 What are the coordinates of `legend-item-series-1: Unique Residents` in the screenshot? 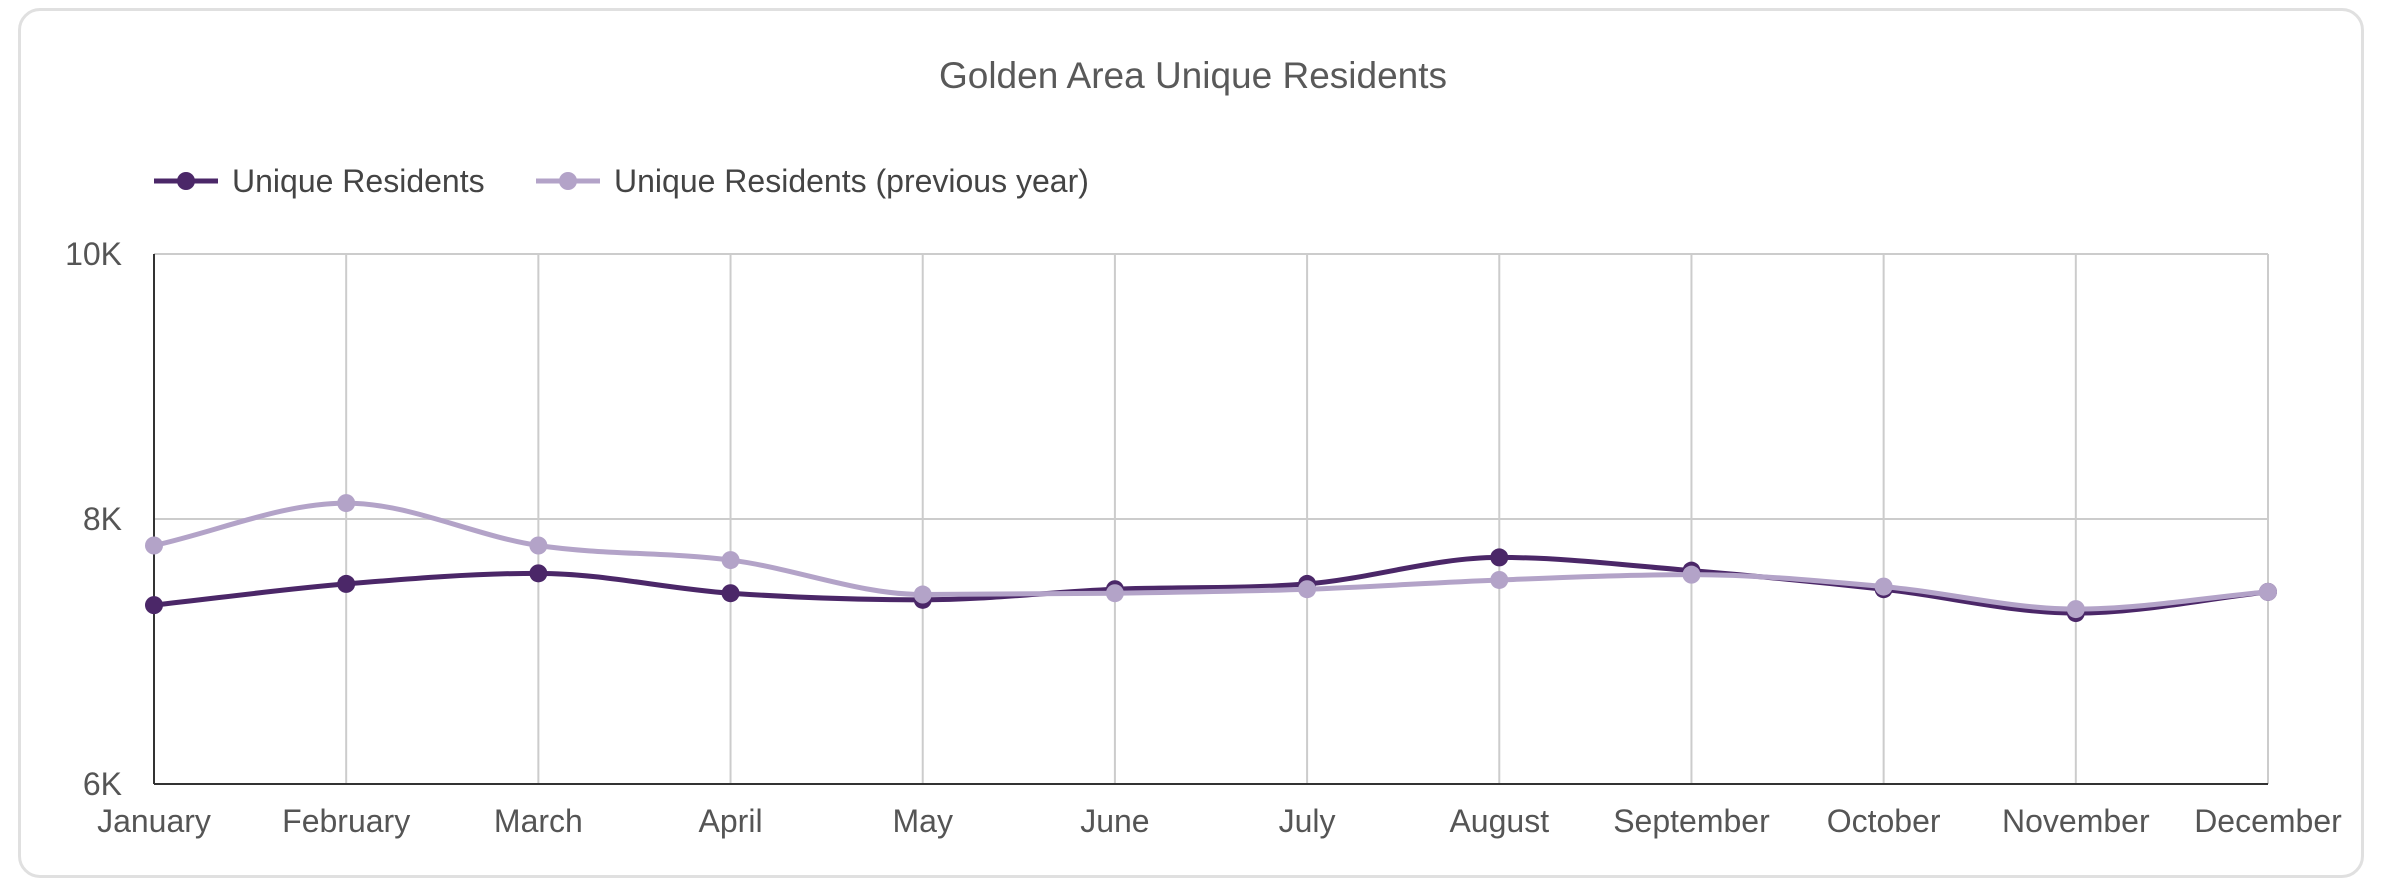 It's located at (319, 181).